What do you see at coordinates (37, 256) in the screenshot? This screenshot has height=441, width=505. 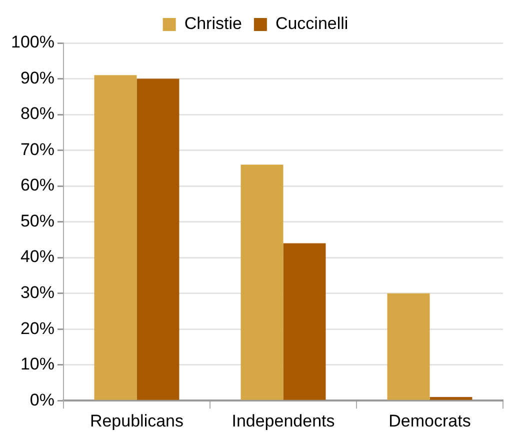 I see `y-tick-label: 40%` at bounding box center [37, 256].